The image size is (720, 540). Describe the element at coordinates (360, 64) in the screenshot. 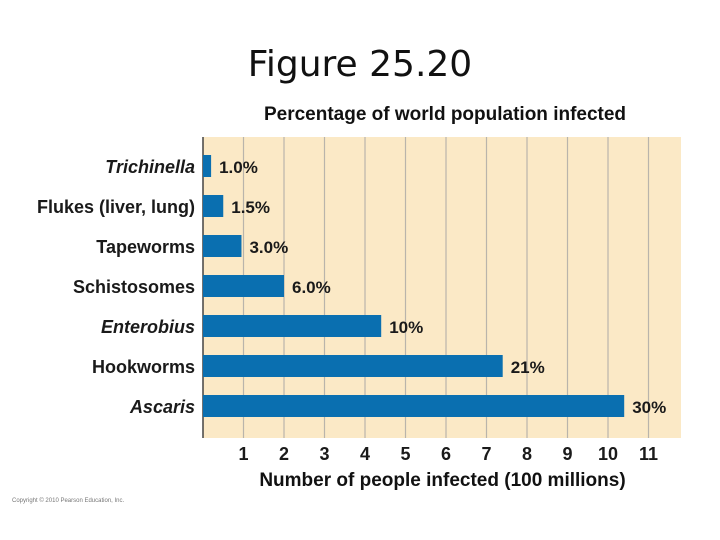

I see `slide-title: Figure 25.20` at that location.